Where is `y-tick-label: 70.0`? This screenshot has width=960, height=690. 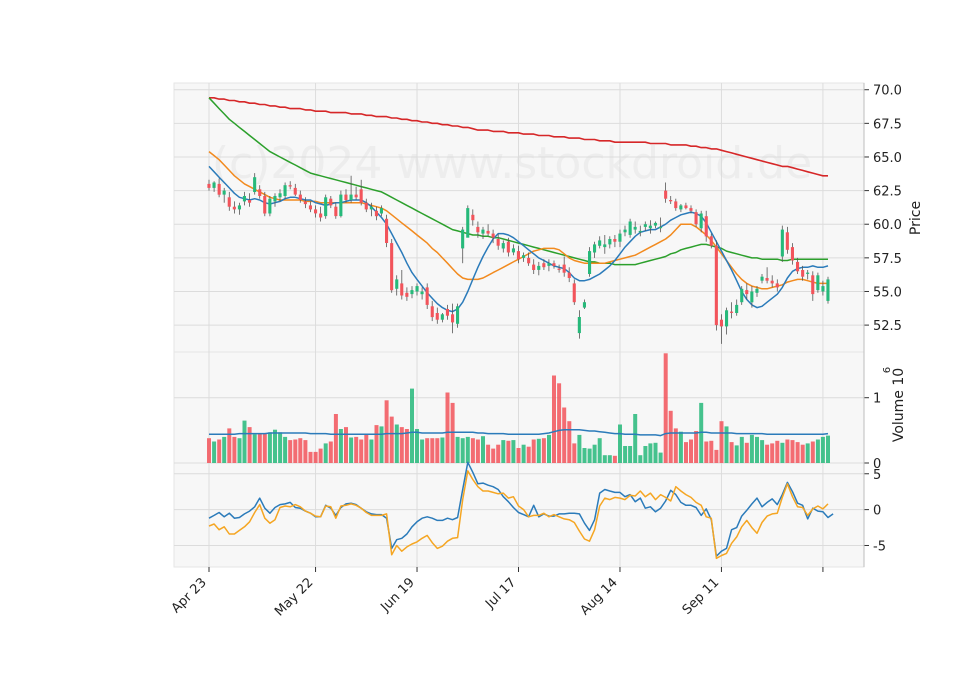
y-tick-label: 70.0 is located at coordinates (887, 91).